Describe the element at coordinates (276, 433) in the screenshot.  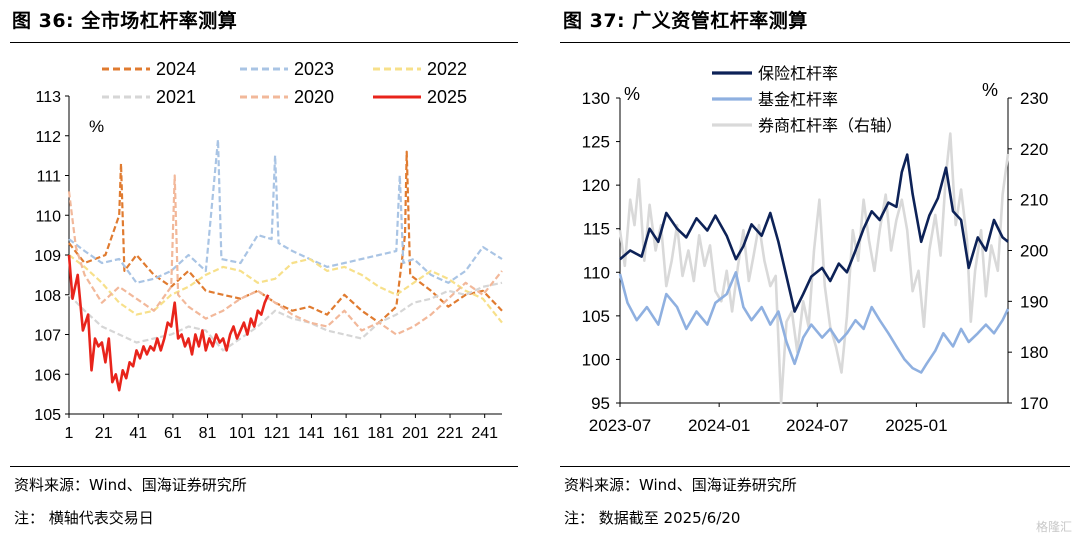
I see `left-x-tick-label: 121` at that location.